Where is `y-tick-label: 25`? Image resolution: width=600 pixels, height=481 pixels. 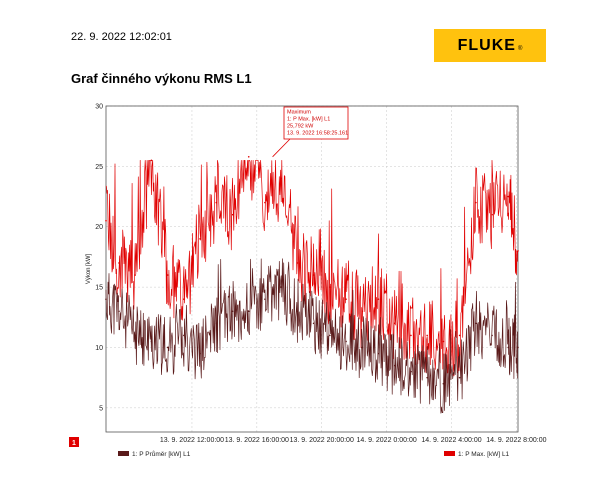
y-tick-label: 25 is located at coordinates (99, 167).